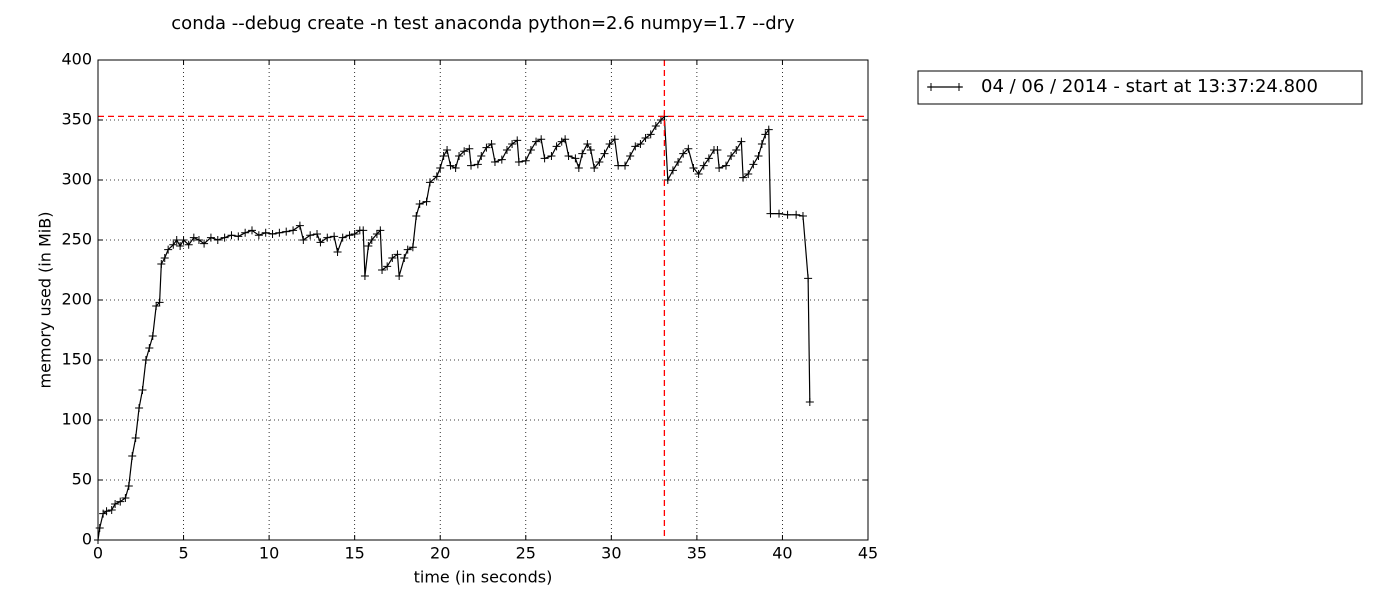 This screenshot has width=1400, height=600. Describe the element at coordinates (611, 553) in the screenshot. I see `x-tick-label: 30` at that location.